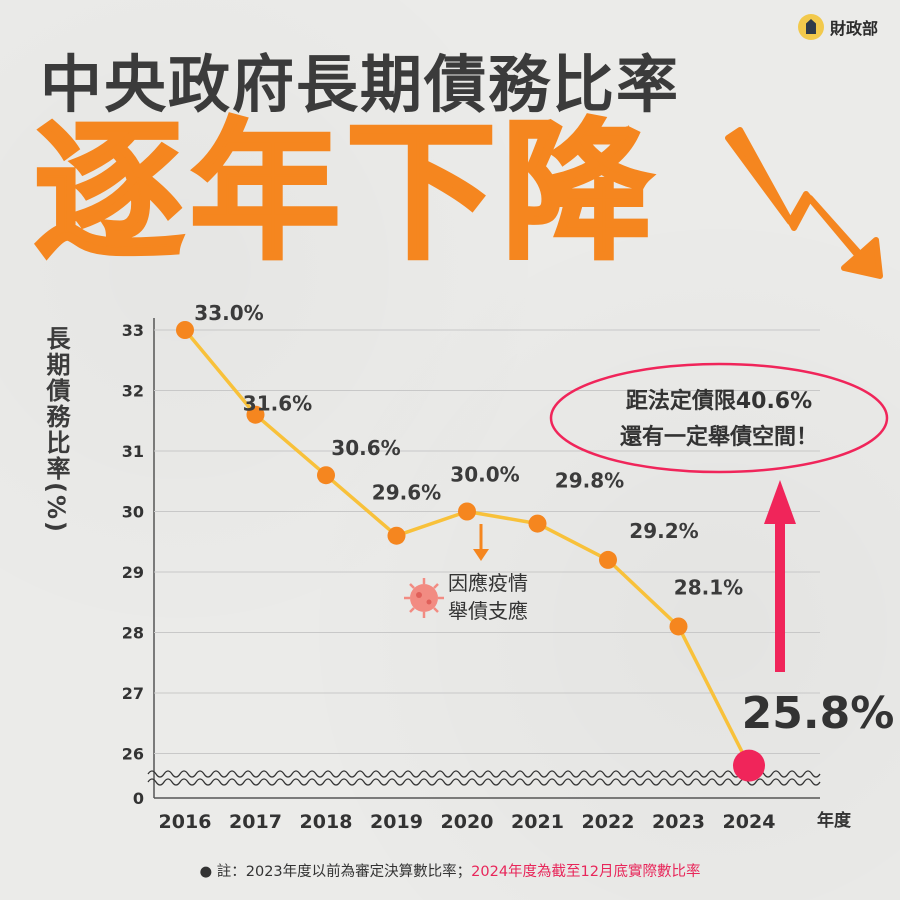 The height and width of the screenshot is (900, 900). I want to click on data-label: 29.6%, so click(406, 493).